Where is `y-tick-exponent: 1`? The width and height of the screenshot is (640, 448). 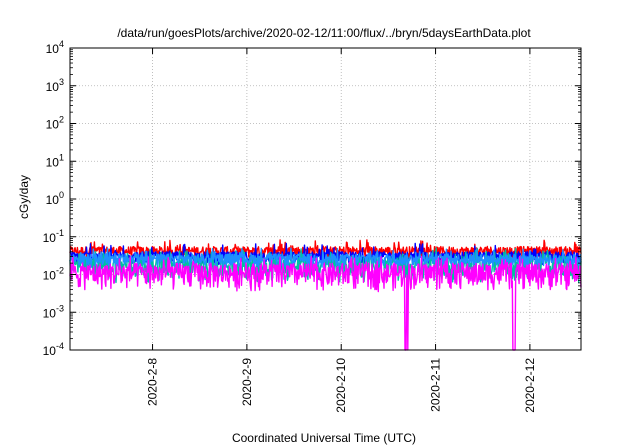
y-tick-exponent: 1 is located at coordinates (61, 157).